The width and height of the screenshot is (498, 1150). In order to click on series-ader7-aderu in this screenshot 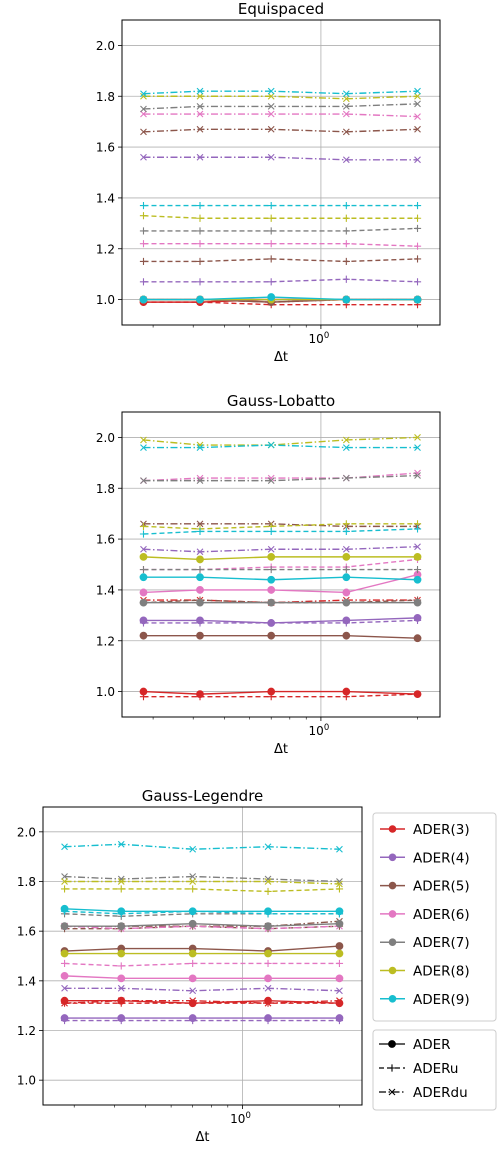, I will do `click(280, 569)`.